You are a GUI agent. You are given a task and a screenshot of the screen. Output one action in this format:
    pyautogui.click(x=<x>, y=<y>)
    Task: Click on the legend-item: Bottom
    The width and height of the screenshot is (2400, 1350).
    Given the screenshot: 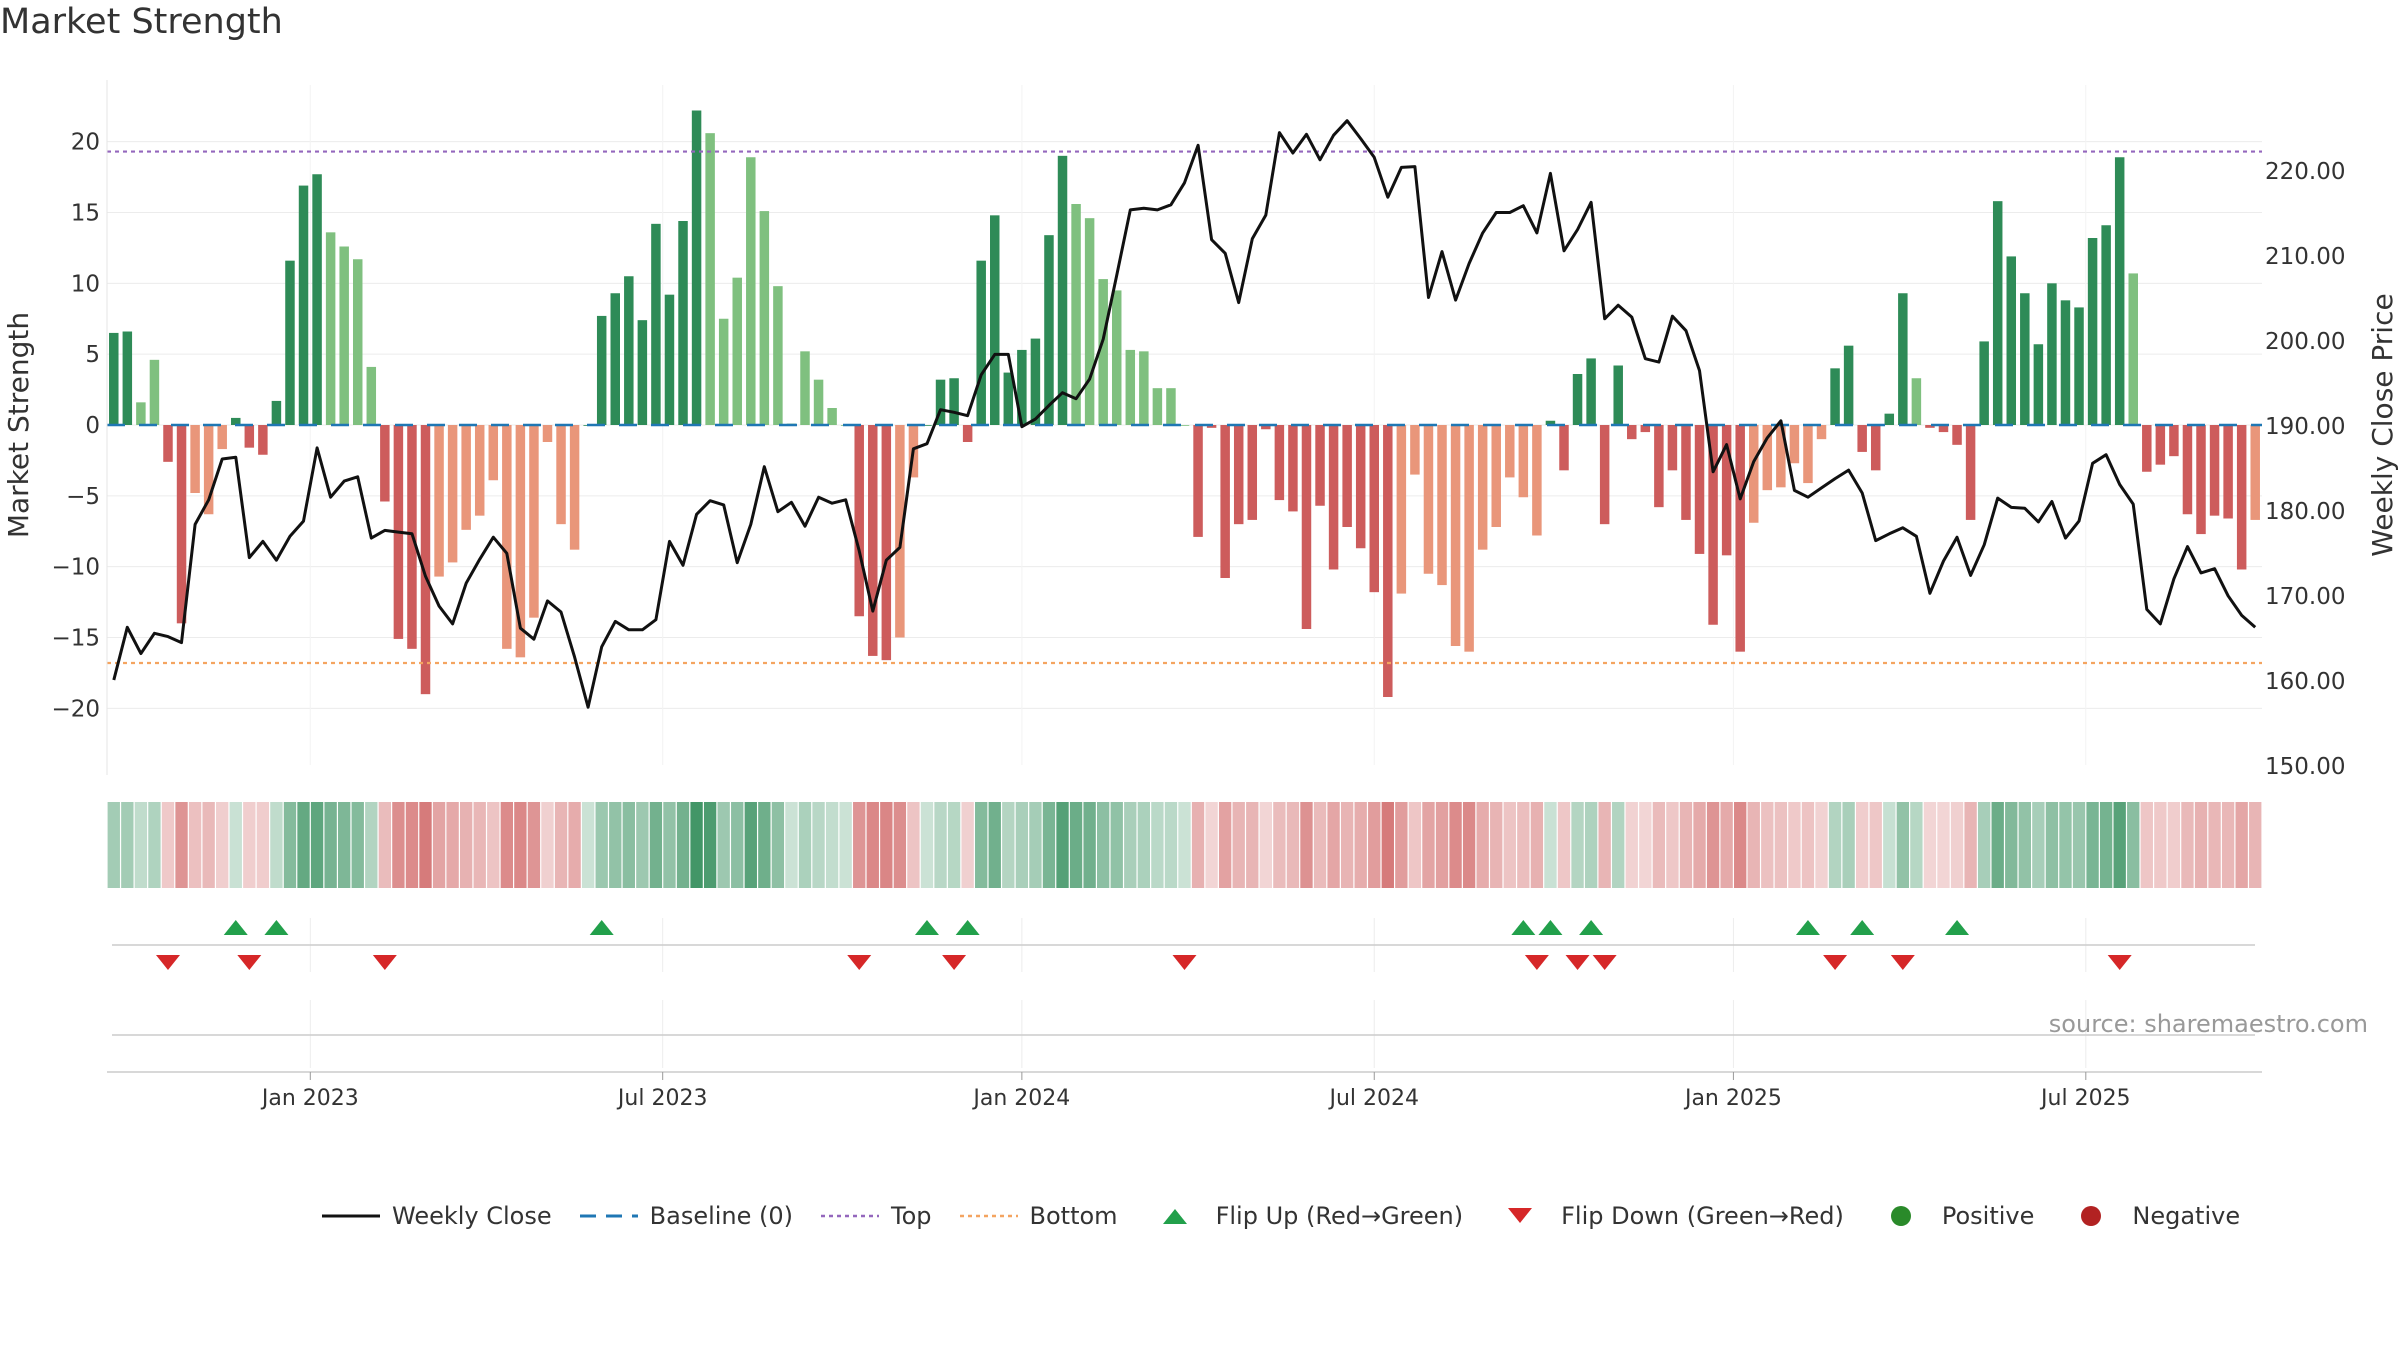 What is the action you would take?
    pyautogui.click(x=1038, y=1216)
    